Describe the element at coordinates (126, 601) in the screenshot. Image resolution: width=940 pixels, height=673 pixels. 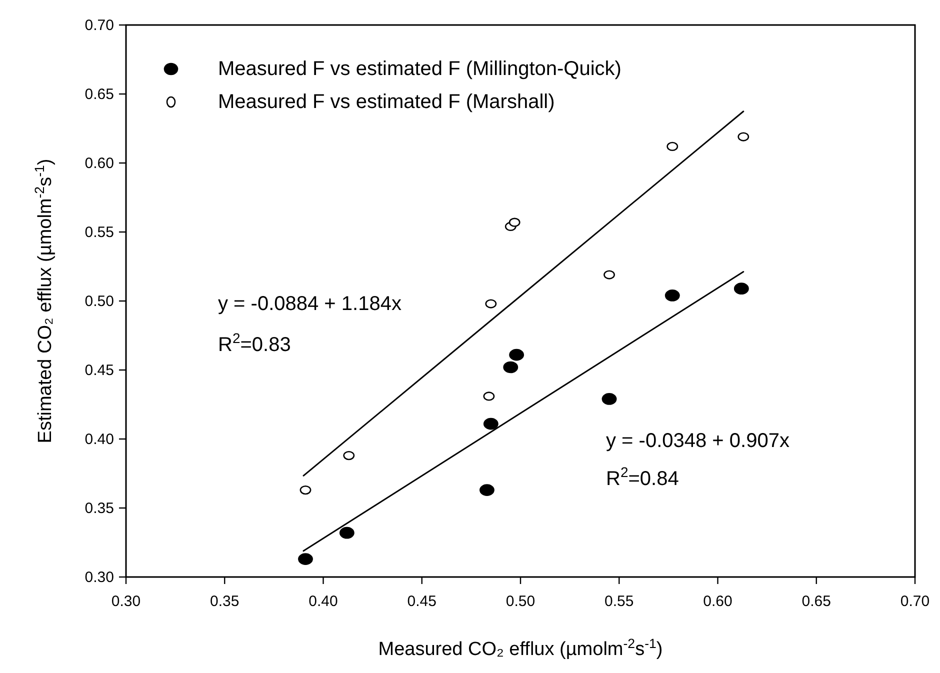
I see `x-tick-label: 0.30` at that location.